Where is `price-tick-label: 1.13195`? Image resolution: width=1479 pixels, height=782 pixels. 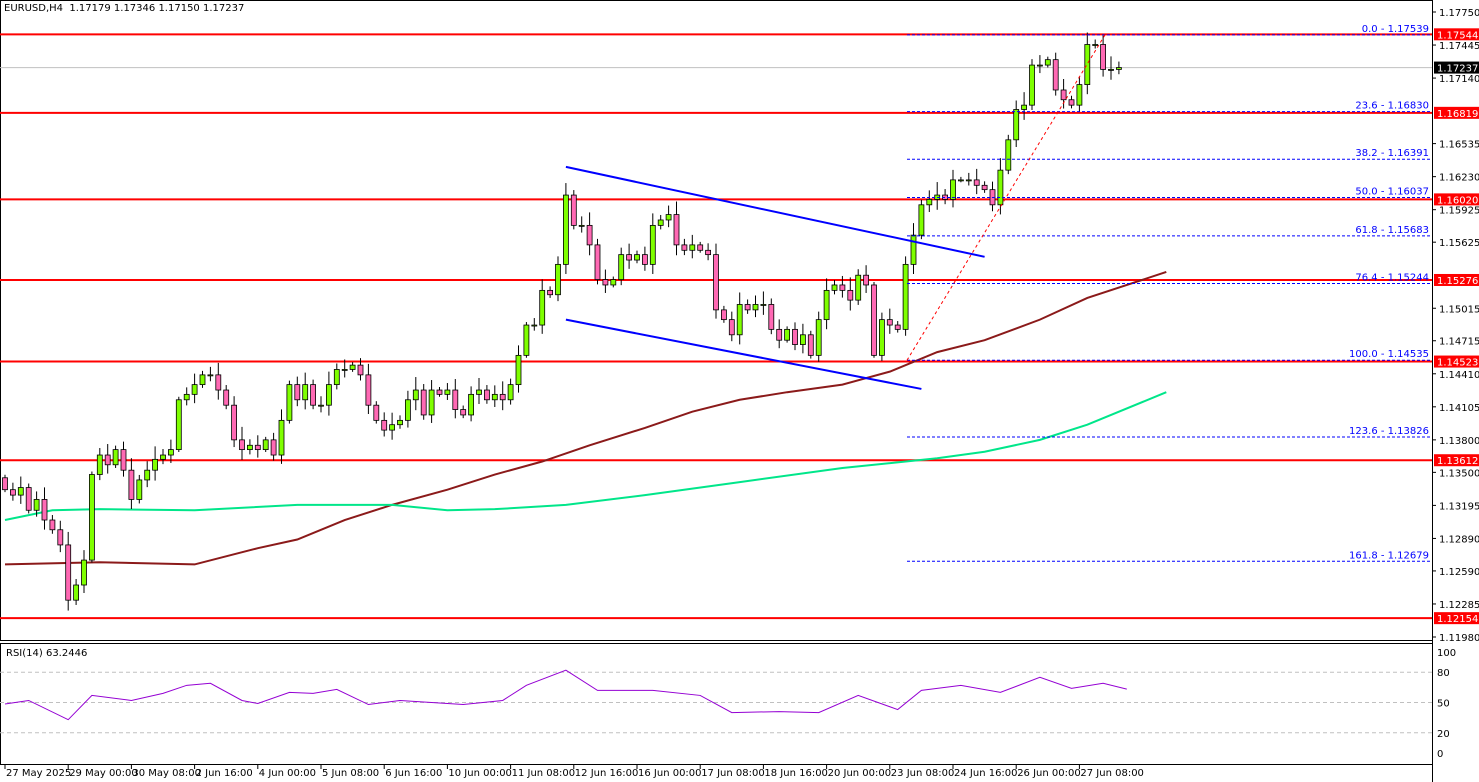 price-tick-label: 1.13195 is located at coordinates (1459, 506).